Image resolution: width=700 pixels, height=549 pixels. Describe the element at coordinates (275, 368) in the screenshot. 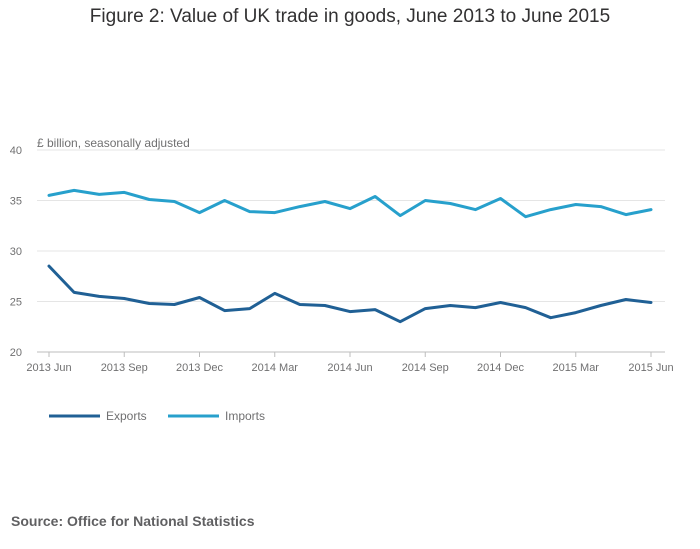

I see `x-tick-label: 2014 Mar` at that location.